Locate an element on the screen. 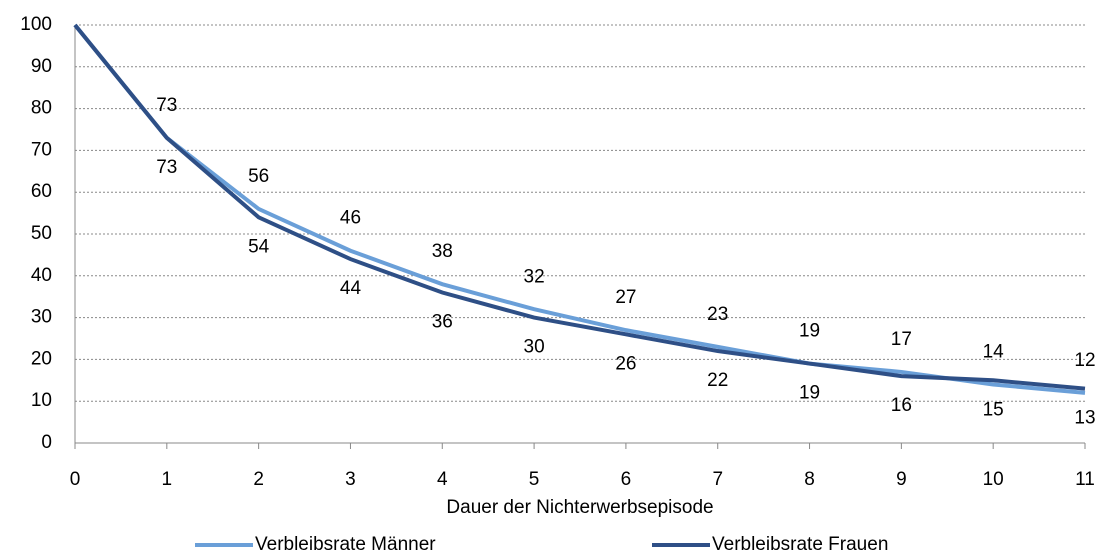  data-label: 54 is located at coordinates (259, 246).